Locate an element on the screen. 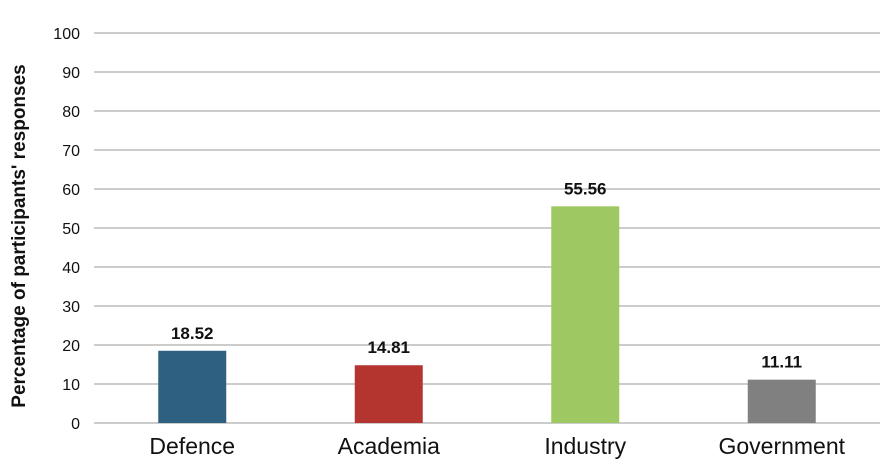  bar-value-label: 55.56 is located at coordinates (585, 188).